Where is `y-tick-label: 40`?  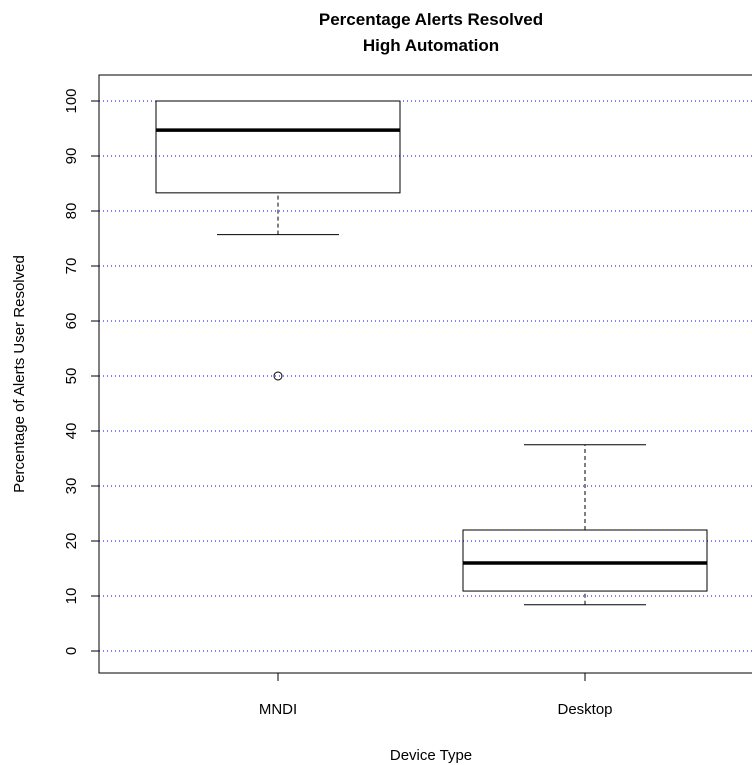
y-tick-label: 40 is located at coordinates (71, 431).